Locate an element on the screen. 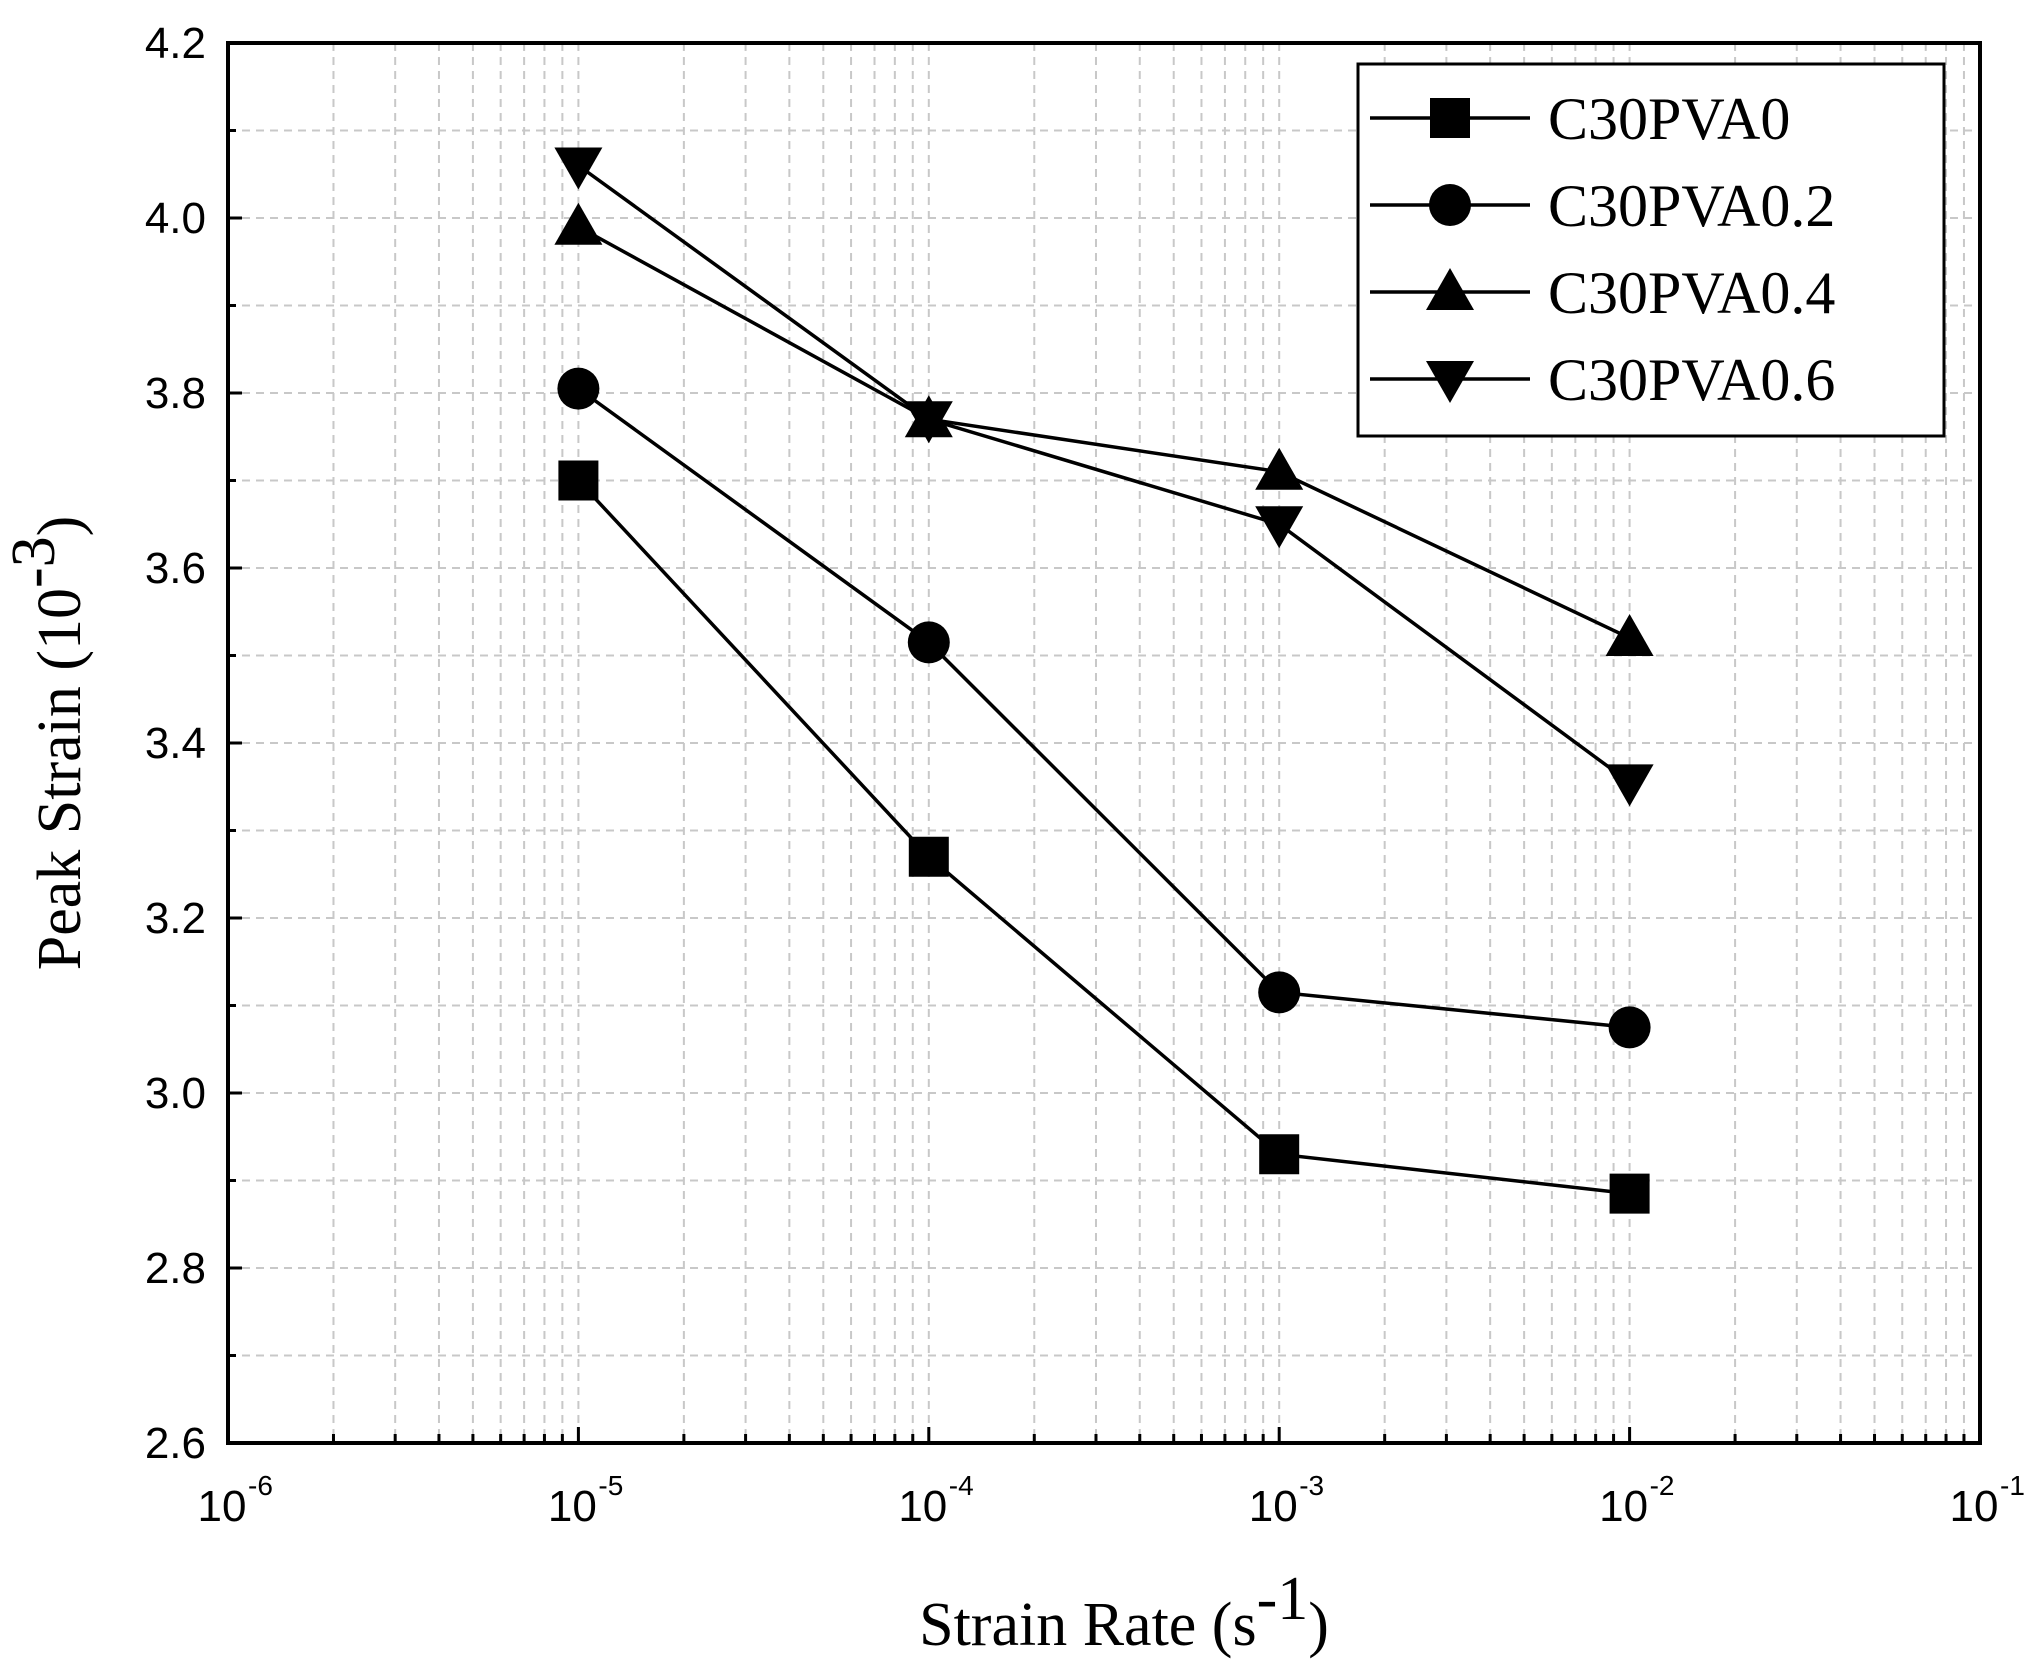 This screenshot has height=1673, width=2026. series-line is located at coordinates (1104, 432).